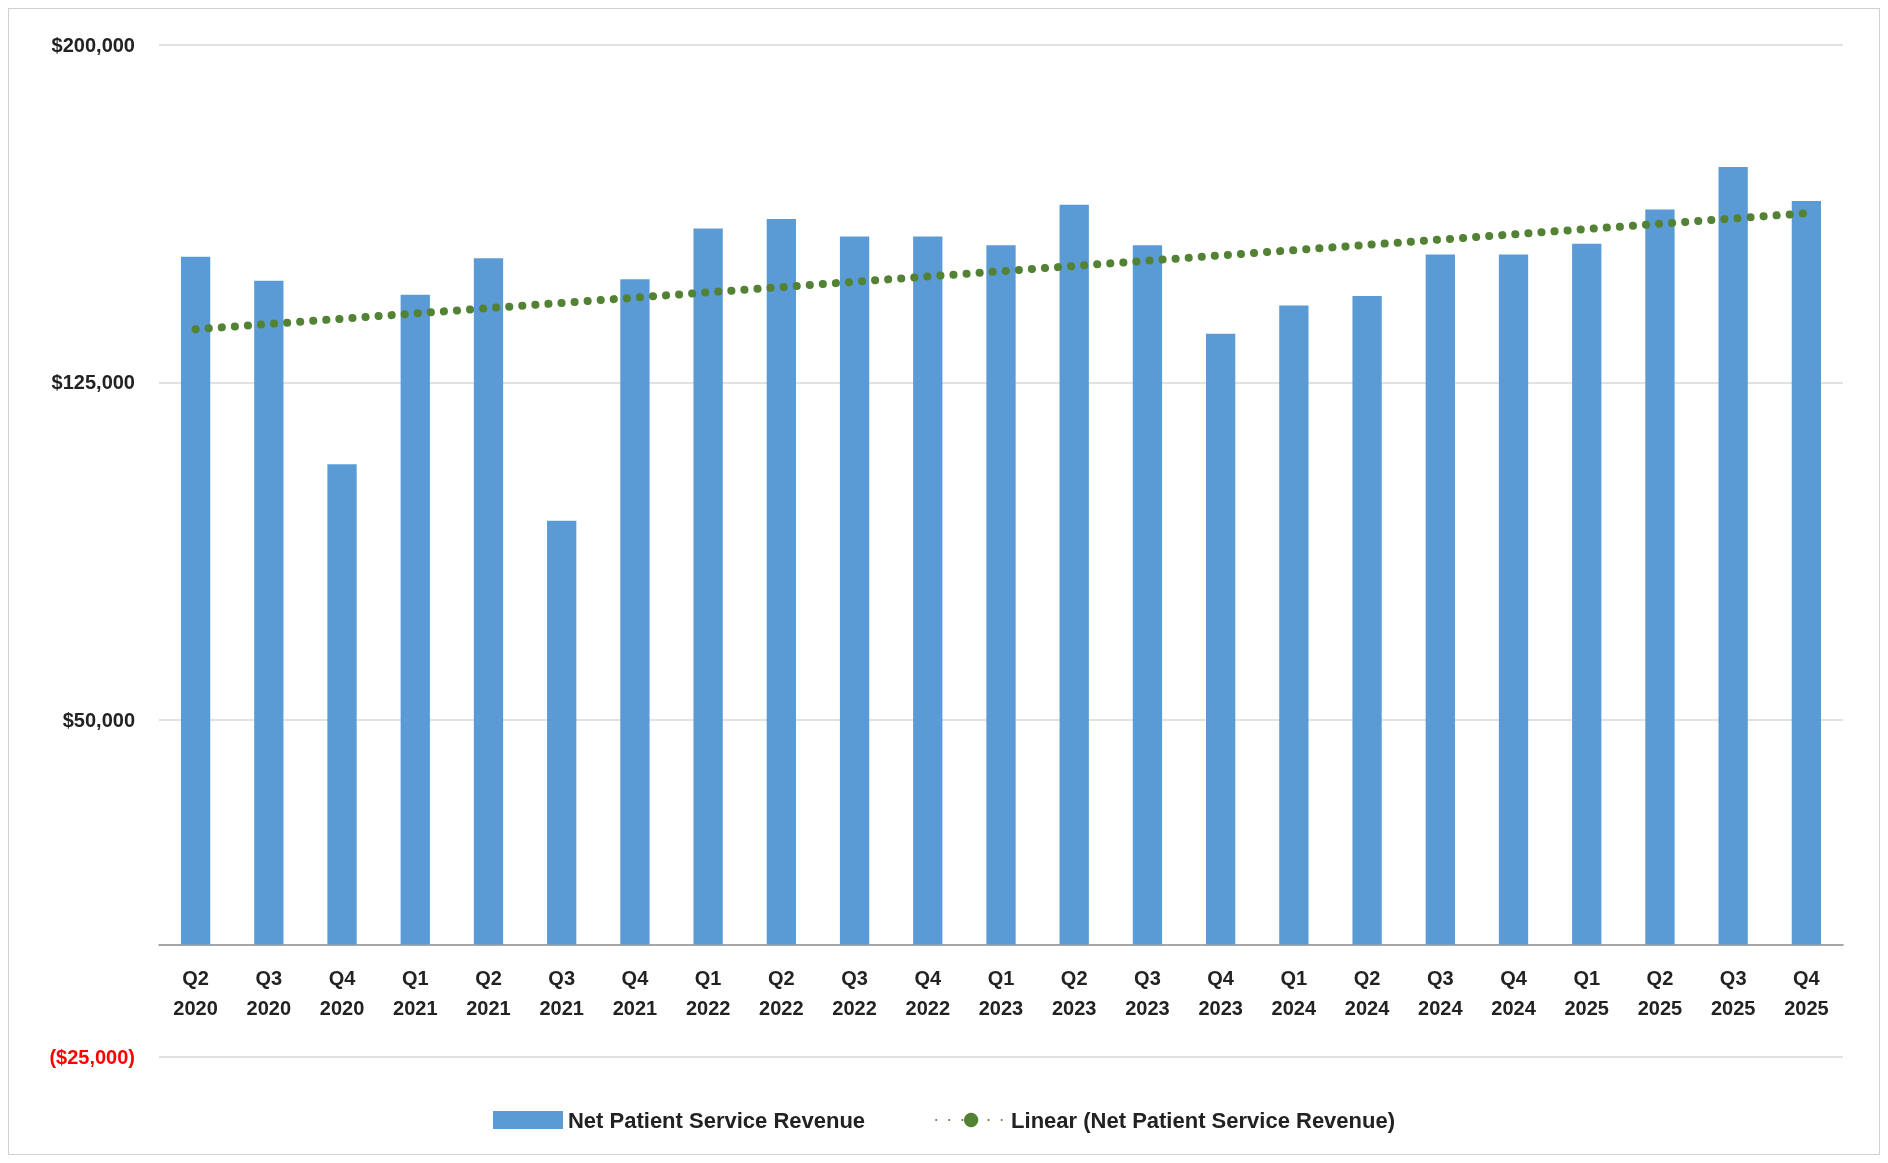 Image resolution: width=1888 pixels, height=1163 pixels. Describe the element at coordinates (1367, 992) in the screenshot. I see `x-tick-label: Q2 2024` at that location.